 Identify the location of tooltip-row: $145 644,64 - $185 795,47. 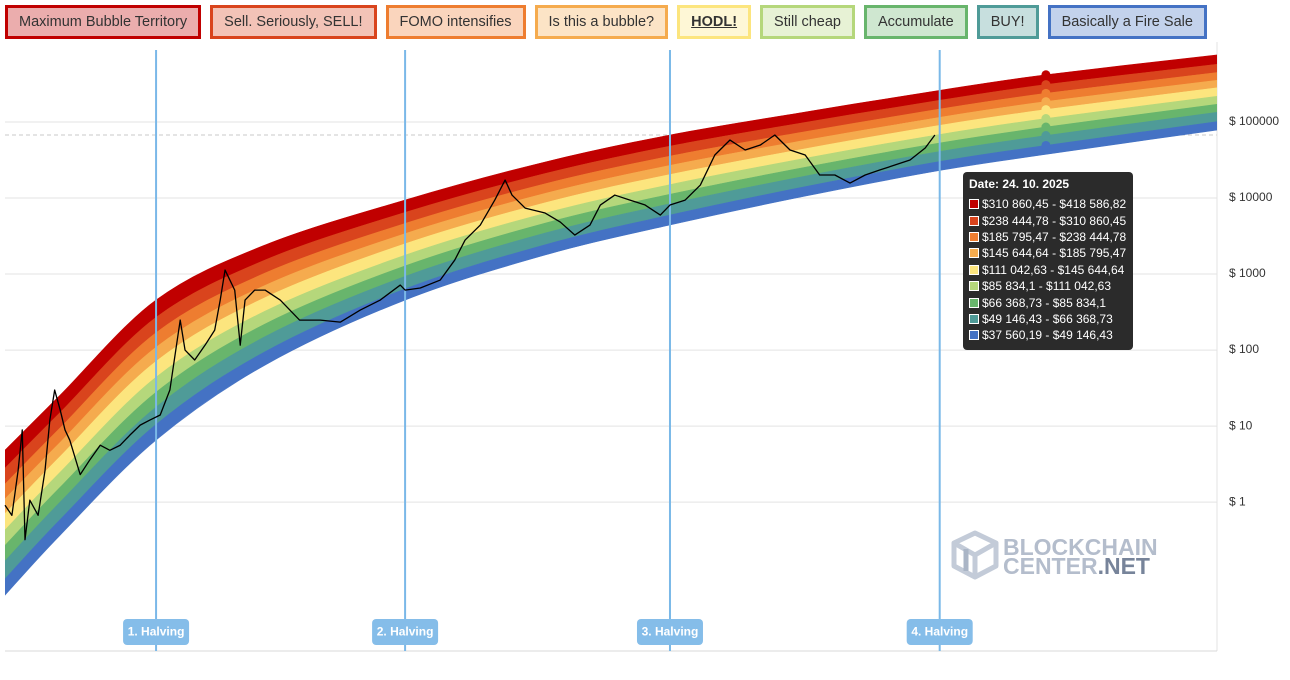
(1048, 253).